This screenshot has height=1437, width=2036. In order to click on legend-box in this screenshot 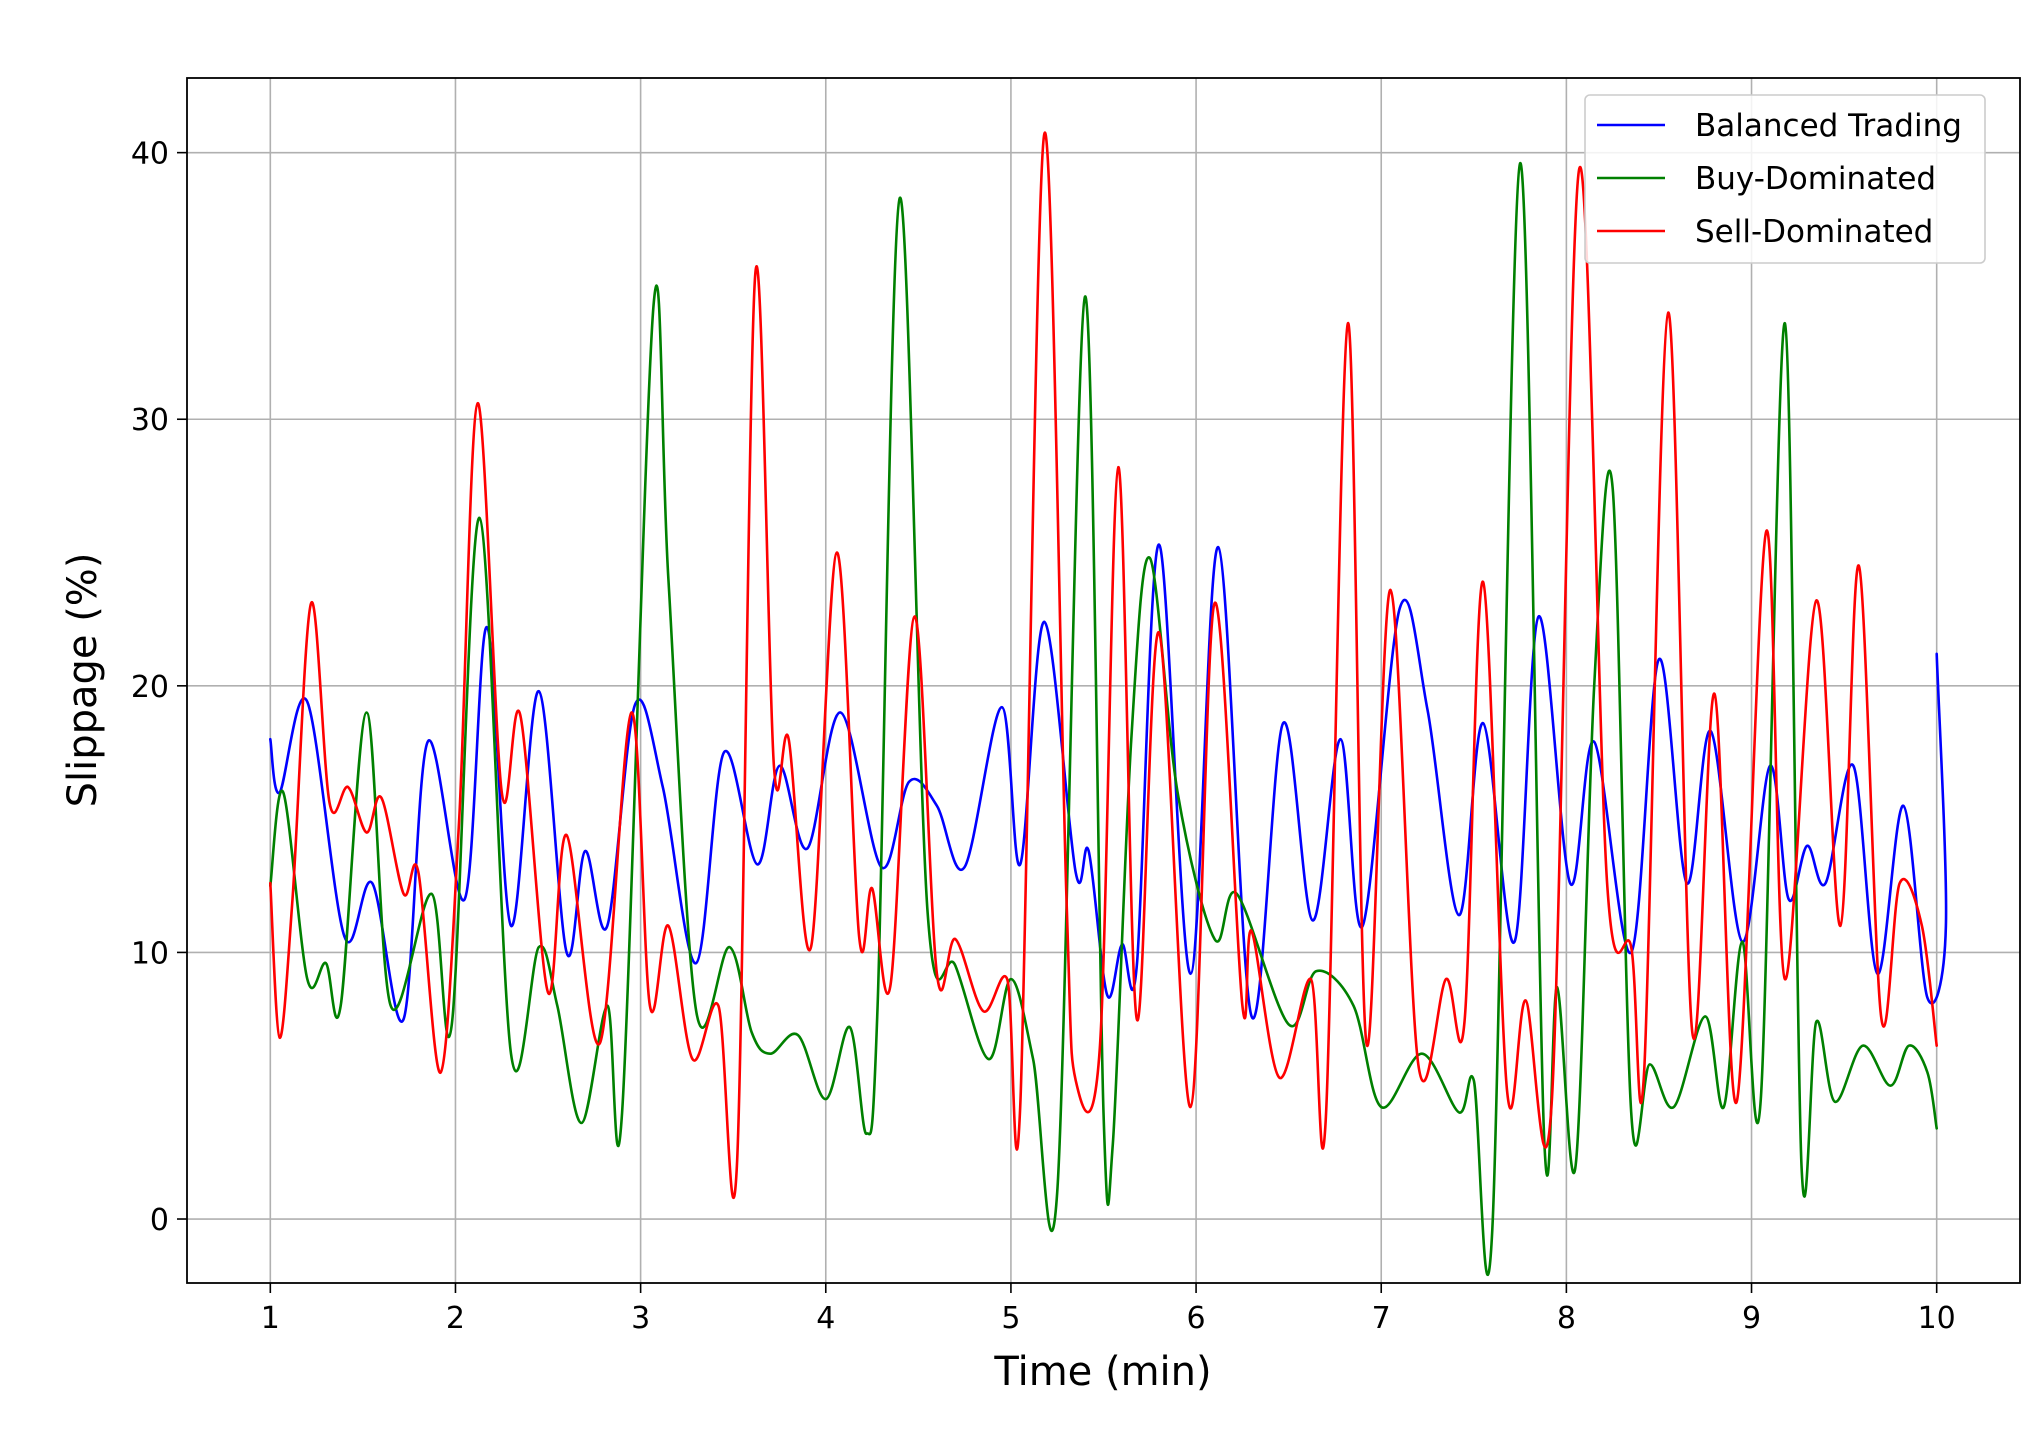, I will do `click(1785, 179)`.